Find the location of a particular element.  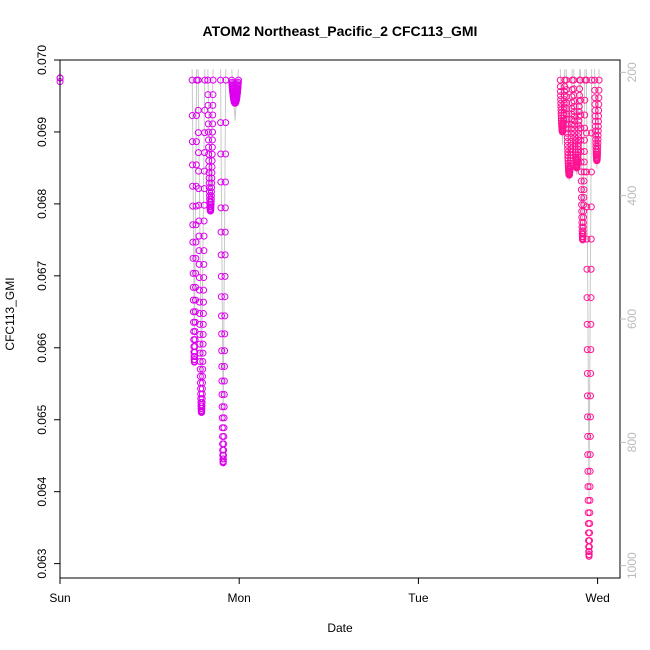

y2-tick-label: 400 is located at coordinates (632, 195).